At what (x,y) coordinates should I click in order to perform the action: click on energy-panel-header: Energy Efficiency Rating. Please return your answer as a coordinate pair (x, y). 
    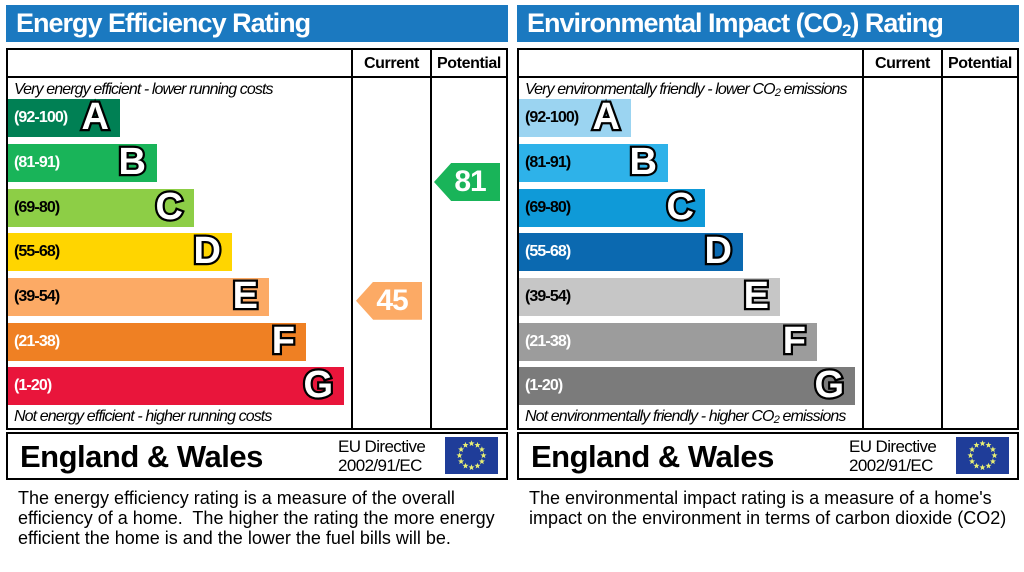
    Looking at the image, I should click on (257, 23).